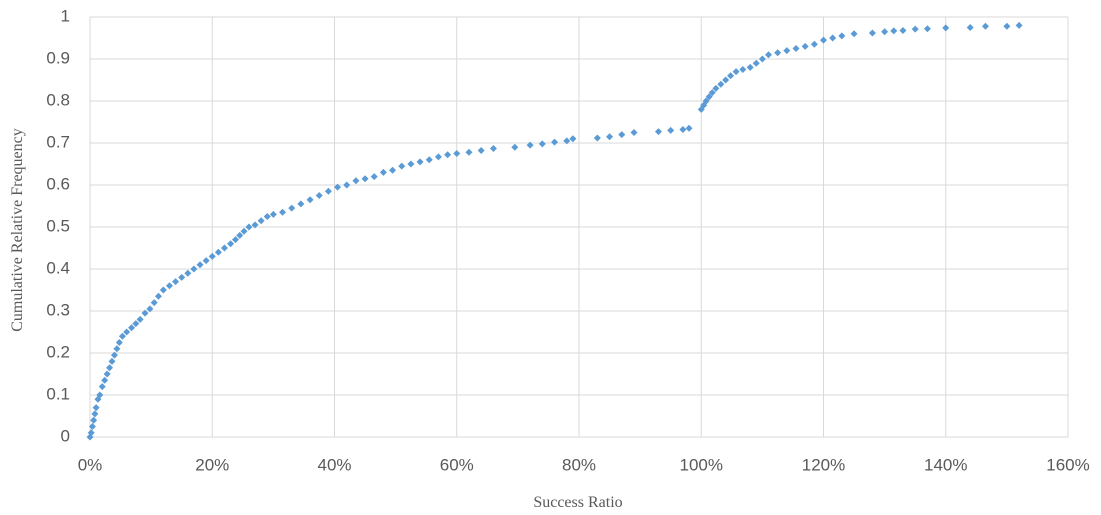  I want to click on y-tick-label: 0.8, so click(58, 99).